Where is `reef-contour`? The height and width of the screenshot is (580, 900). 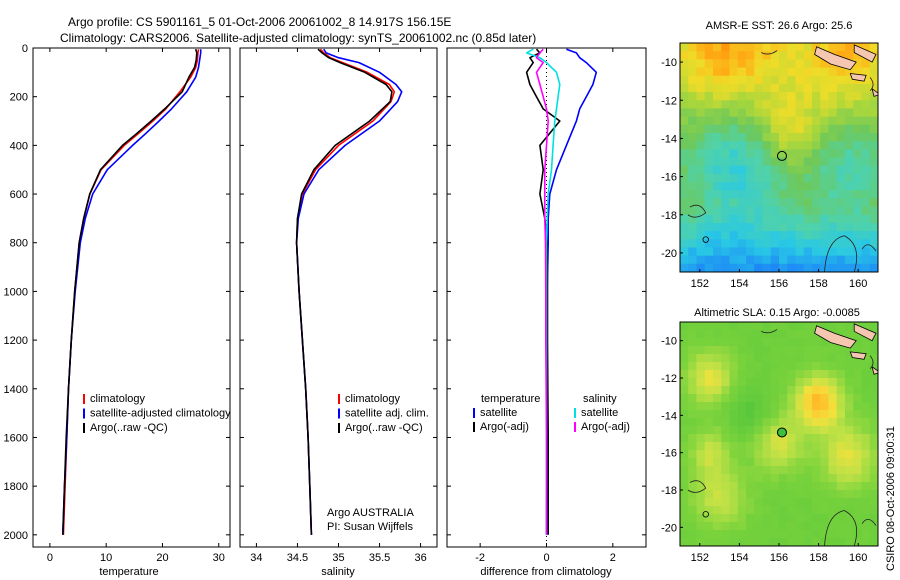
reef-contour is located at coordinates (871, 84).